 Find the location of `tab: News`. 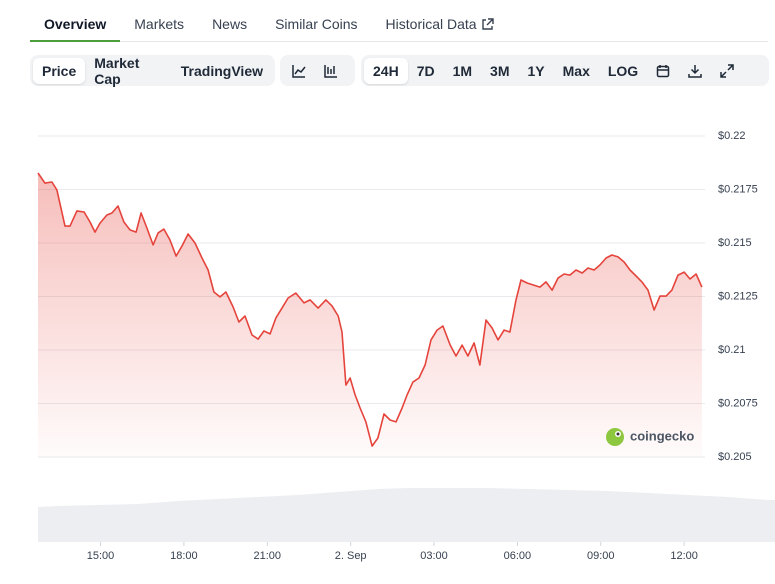

tab: News is located at coordinates (230, 24).